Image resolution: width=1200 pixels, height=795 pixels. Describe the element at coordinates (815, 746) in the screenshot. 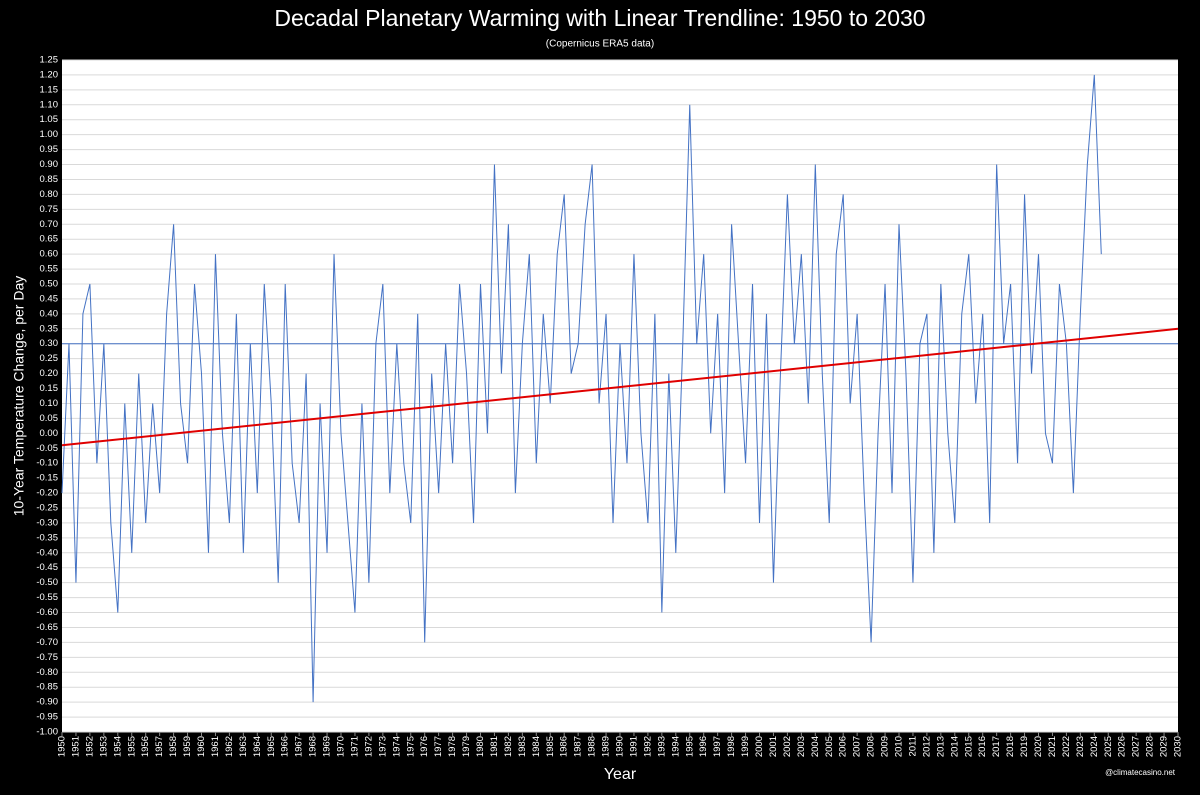

I see `x-tick-label: 2004` at that location.